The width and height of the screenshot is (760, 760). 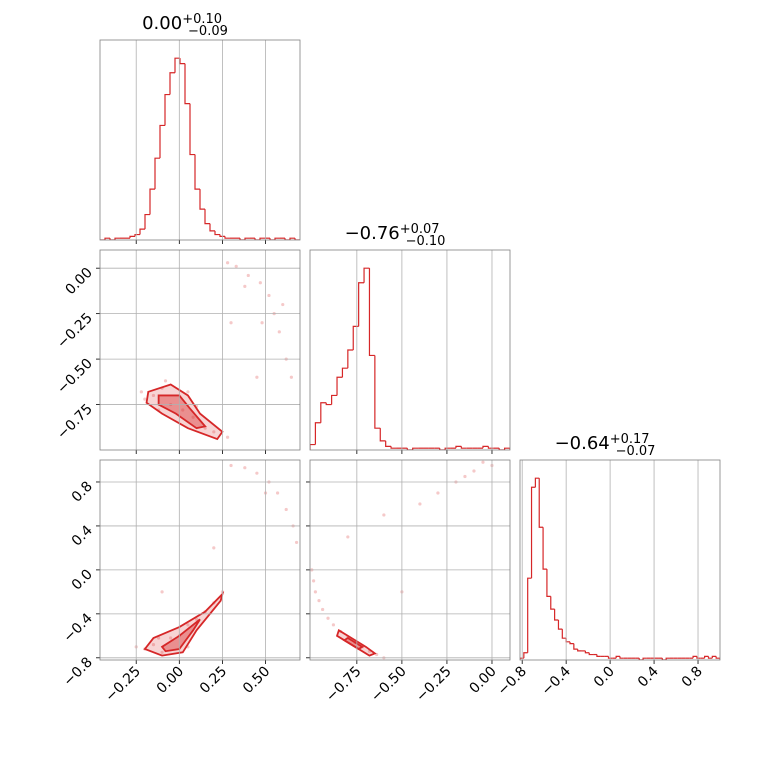 I want to click on title-lower: −0.07, so click(x=636, y=451).